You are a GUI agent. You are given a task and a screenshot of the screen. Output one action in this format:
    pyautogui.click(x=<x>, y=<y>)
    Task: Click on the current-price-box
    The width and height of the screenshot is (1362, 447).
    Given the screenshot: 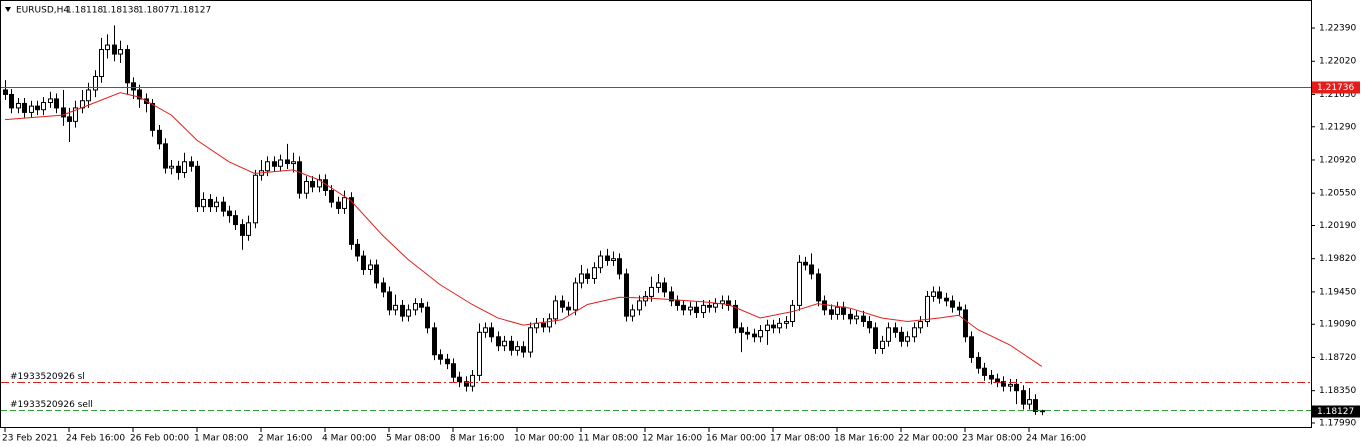 What is the action you would take?
    pyautogui.click(x=1336, y=411)
    